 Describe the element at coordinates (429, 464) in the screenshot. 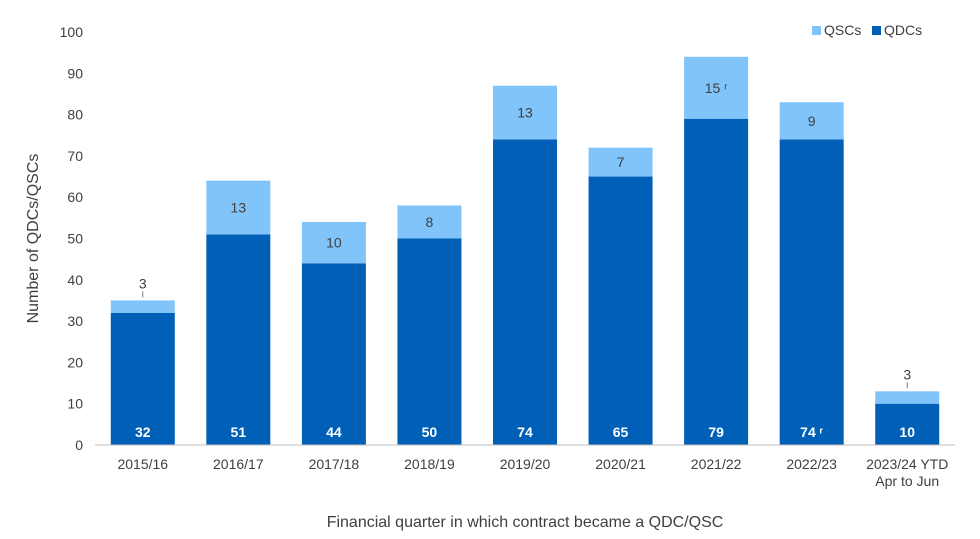

I see `x-tick-label: 2018/19` at that location.